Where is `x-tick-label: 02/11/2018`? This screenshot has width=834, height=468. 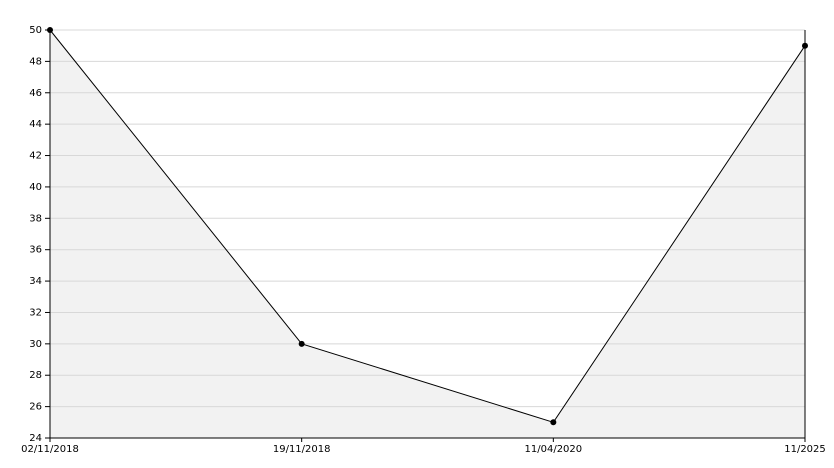 x-tick-label: 02/11/2018 is located at coordinates (50, 449).